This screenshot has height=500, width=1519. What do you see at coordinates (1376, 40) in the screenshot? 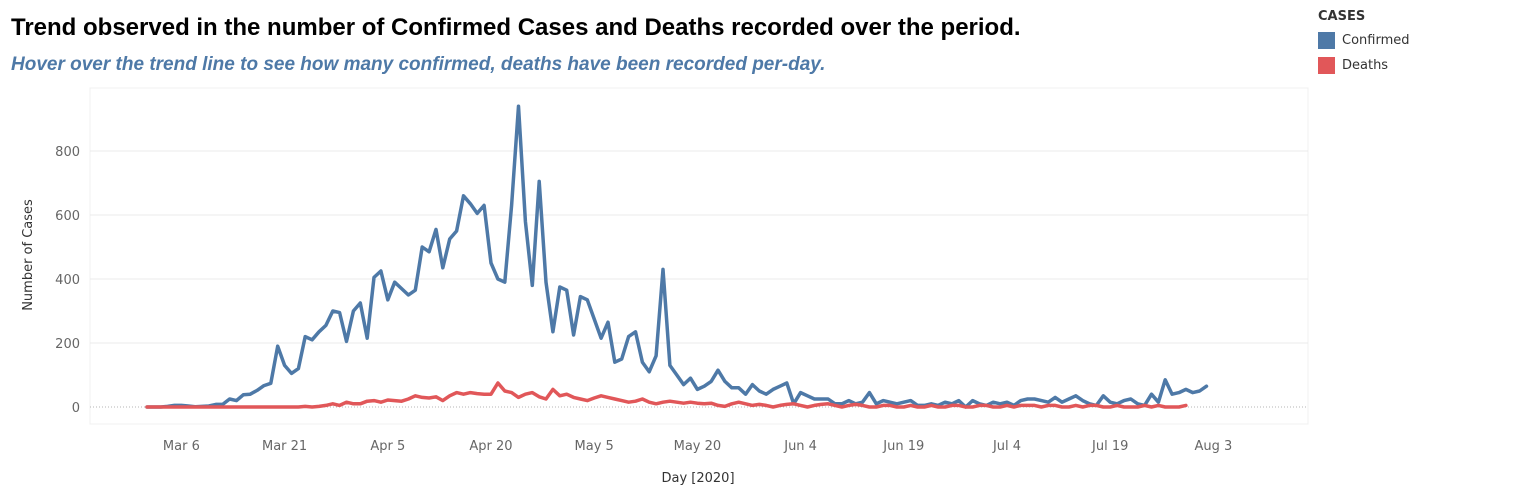
I see `legend-label-confirmed: Confirmed` at bounding box center [1376, 40].